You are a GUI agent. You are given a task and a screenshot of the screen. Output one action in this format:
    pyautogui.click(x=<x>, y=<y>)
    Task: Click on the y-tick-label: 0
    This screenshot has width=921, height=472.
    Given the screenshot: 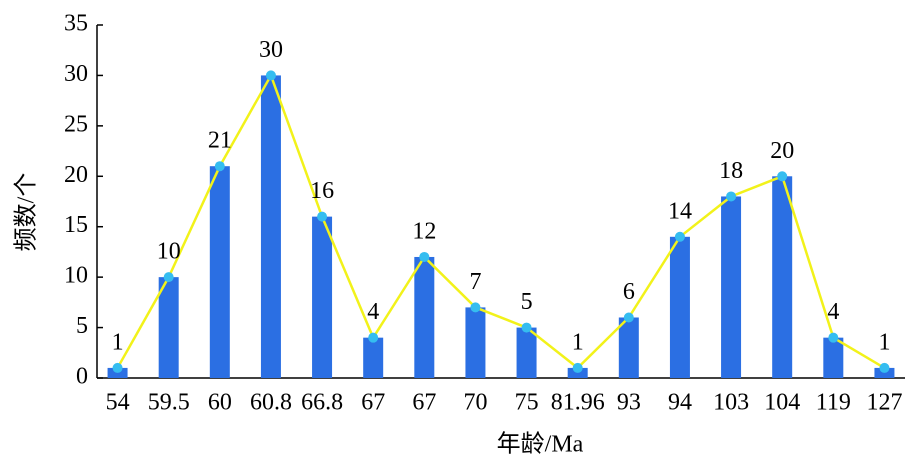 What is the action you would take?
    pyautogui.click(x=82, y=377)
    